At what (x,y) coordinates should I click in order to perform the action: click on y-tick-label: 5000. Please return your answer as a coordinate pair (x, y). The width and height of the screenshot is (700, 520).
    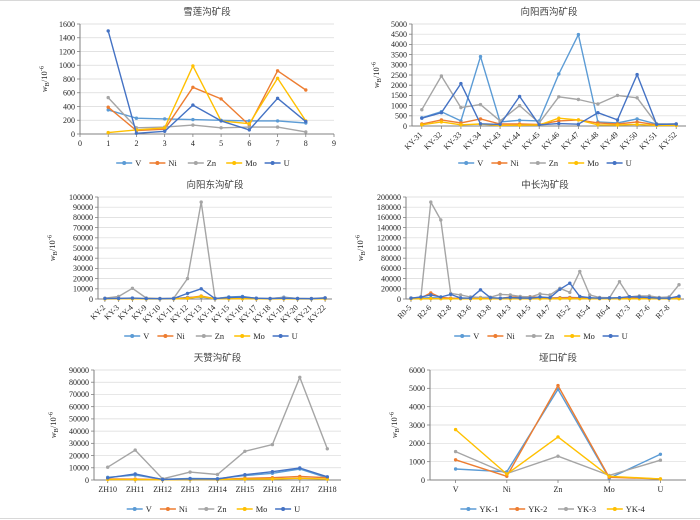
    Looking at the image, I should click on (399, 24).